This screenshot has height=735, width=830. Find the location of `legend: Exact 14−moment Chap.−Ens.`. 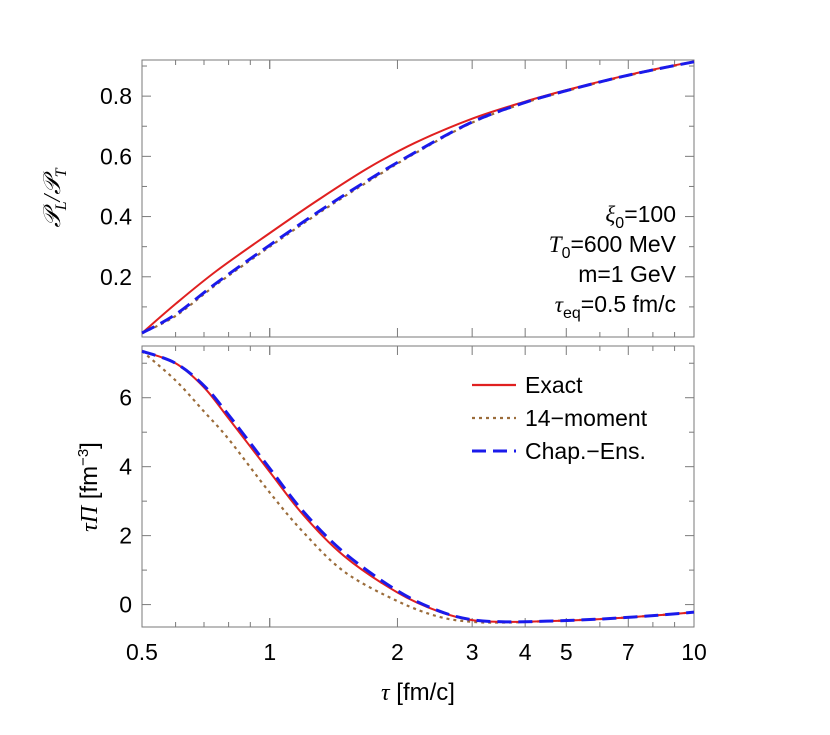

legend: Exact 14−moment Chap.−Ens. is located at coordinates (560, 418).